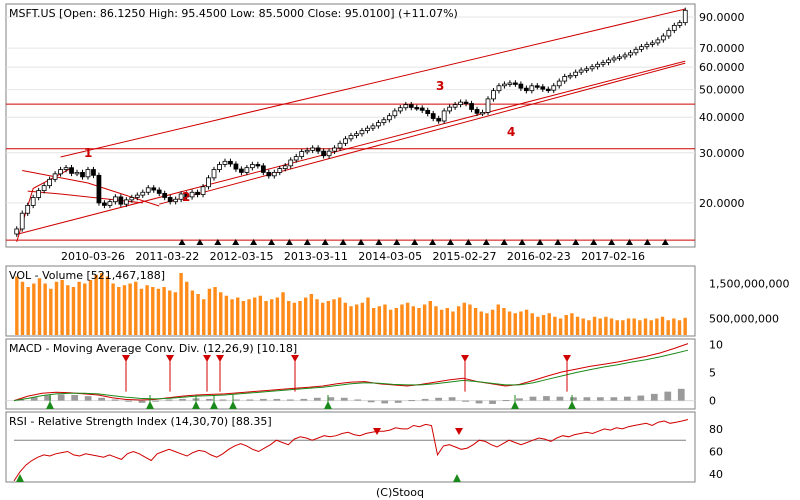 The width and height of the screenshot is (800, 500). Describe the element at coordinates (186, 197) in the screenshot. I see `annotation-2: 2` at that location.